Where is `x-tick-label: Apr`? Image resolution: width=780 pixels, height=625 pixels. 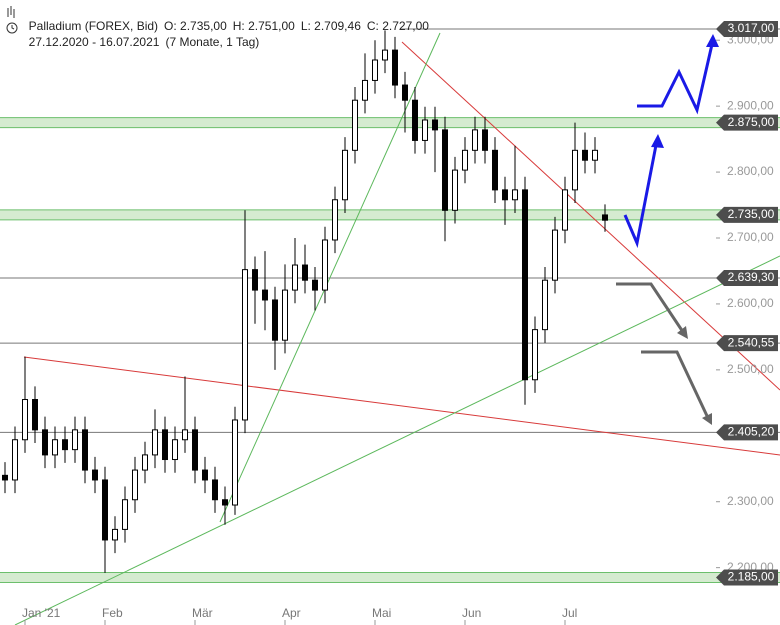
x-tick-label: Apr is located at coordinates (291, 613).